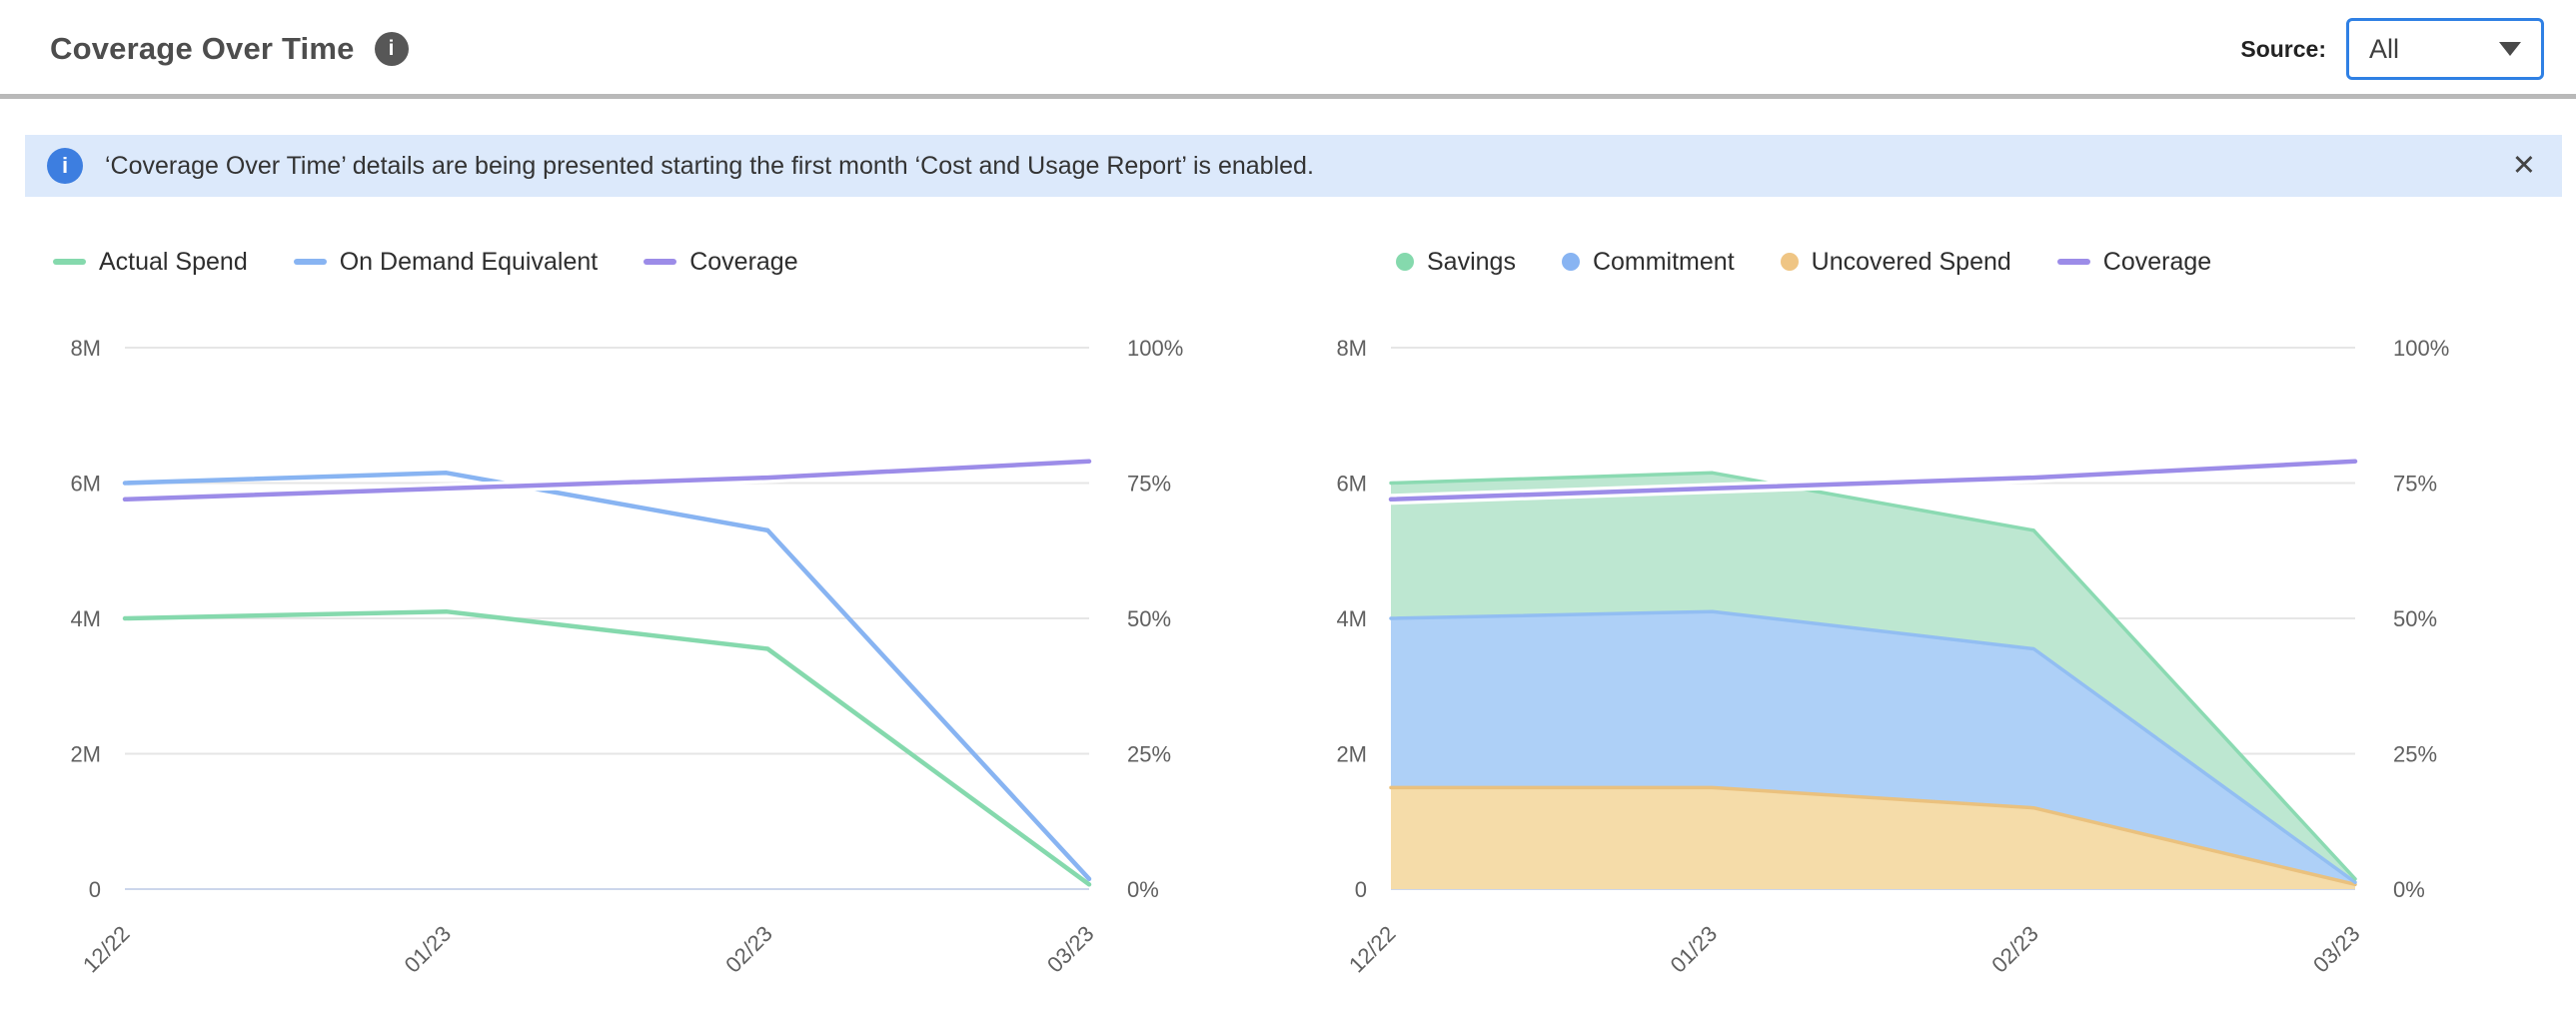 This screenshot has width=2576, height=1015. What do you see at coordinates (1789, 262) in the screenshot?
I see `legend-swatch-uncovered-spend-icon` at bounding box center [1789, 262].